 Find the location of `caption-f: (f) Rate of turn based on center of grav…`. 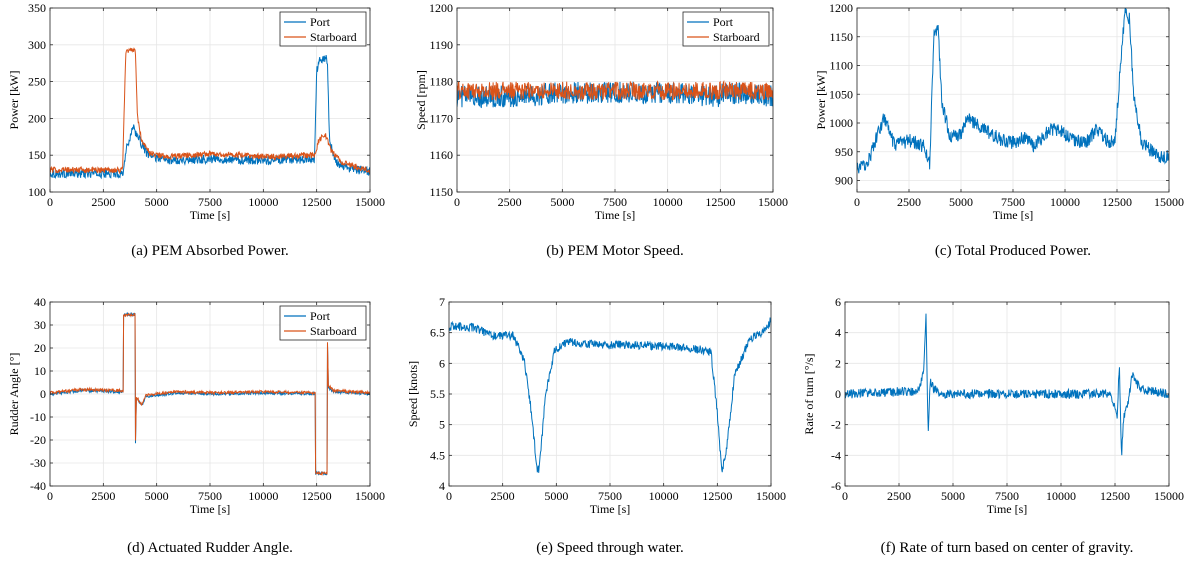

caption-f: (f) Rate of turn based on center of grav… is located at coordinates (1007, 548).